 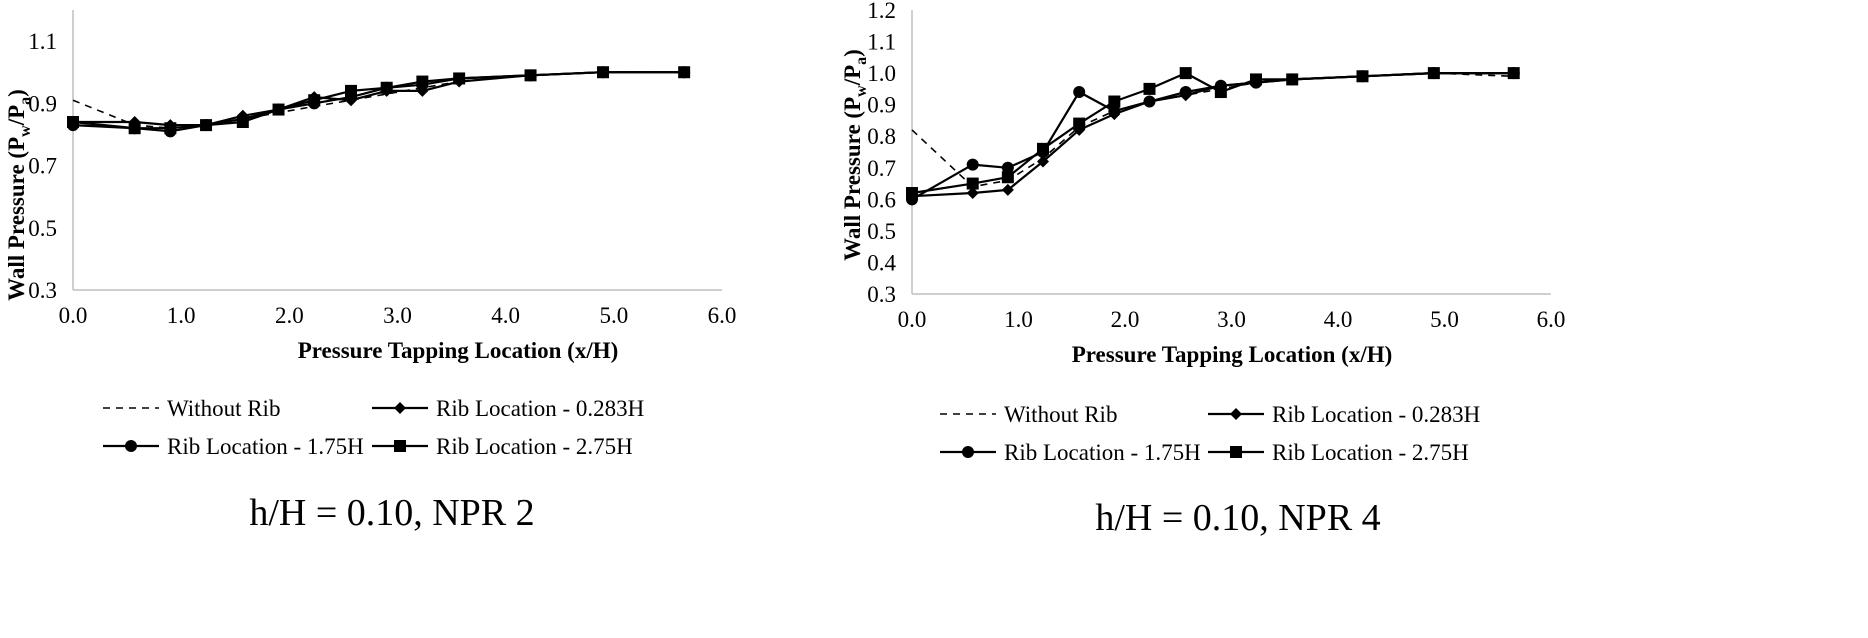 I want to click on series-rib-location-0-283h, so click(x=379, y=99).